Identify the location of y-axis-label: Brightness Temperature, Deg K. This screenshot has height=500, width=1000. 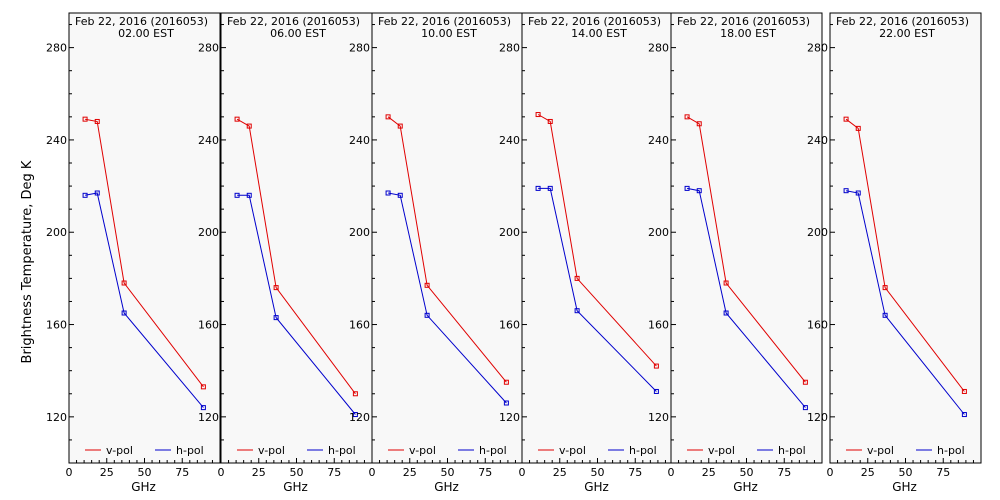
(27, 261).